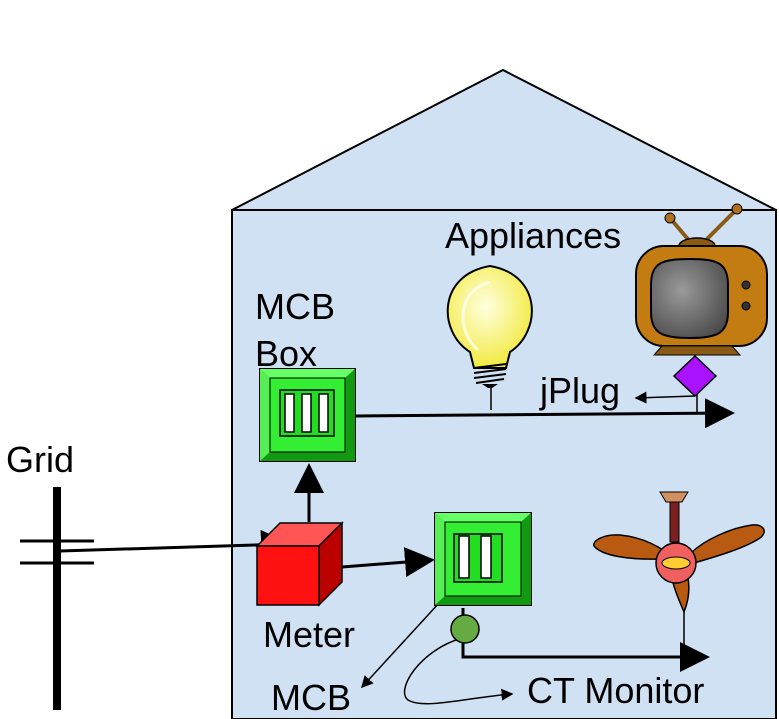 Image resolution: width=779 pixels, height=719 pixels. Describe the element at coordinates (57, 598) in the screenshot. I see `grid-pole-icon` at that location.